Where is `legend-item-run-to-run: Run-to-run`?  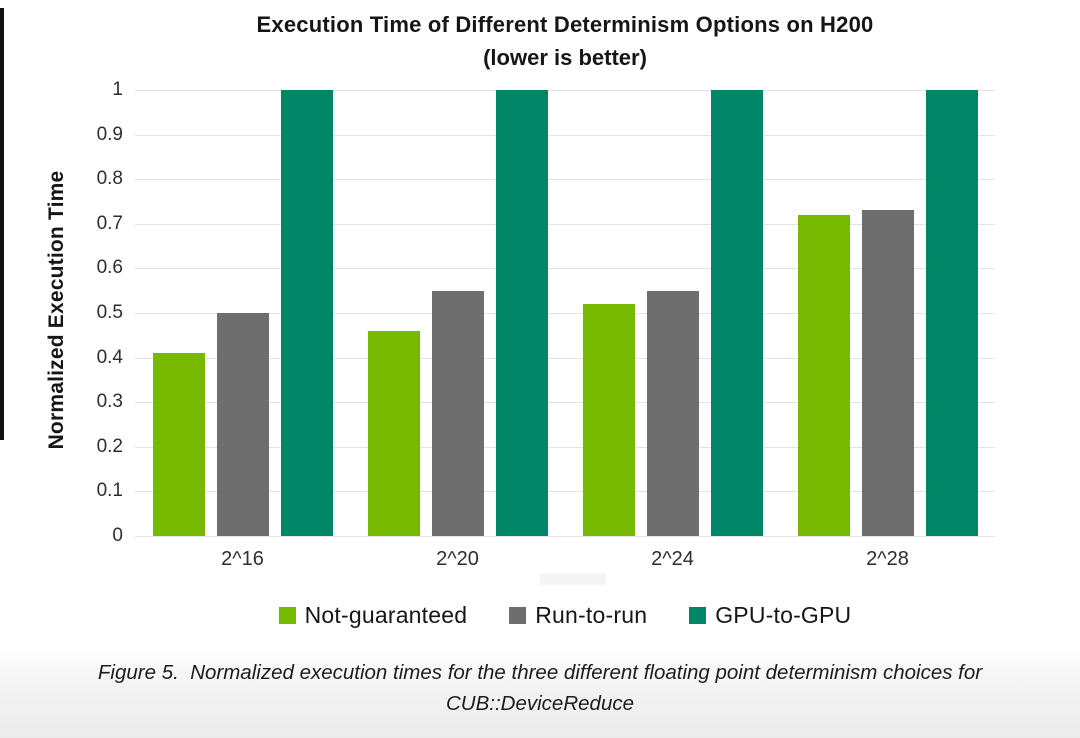
legend-item-run-to-run: Run-to-run is located at coordinates (578, 615).